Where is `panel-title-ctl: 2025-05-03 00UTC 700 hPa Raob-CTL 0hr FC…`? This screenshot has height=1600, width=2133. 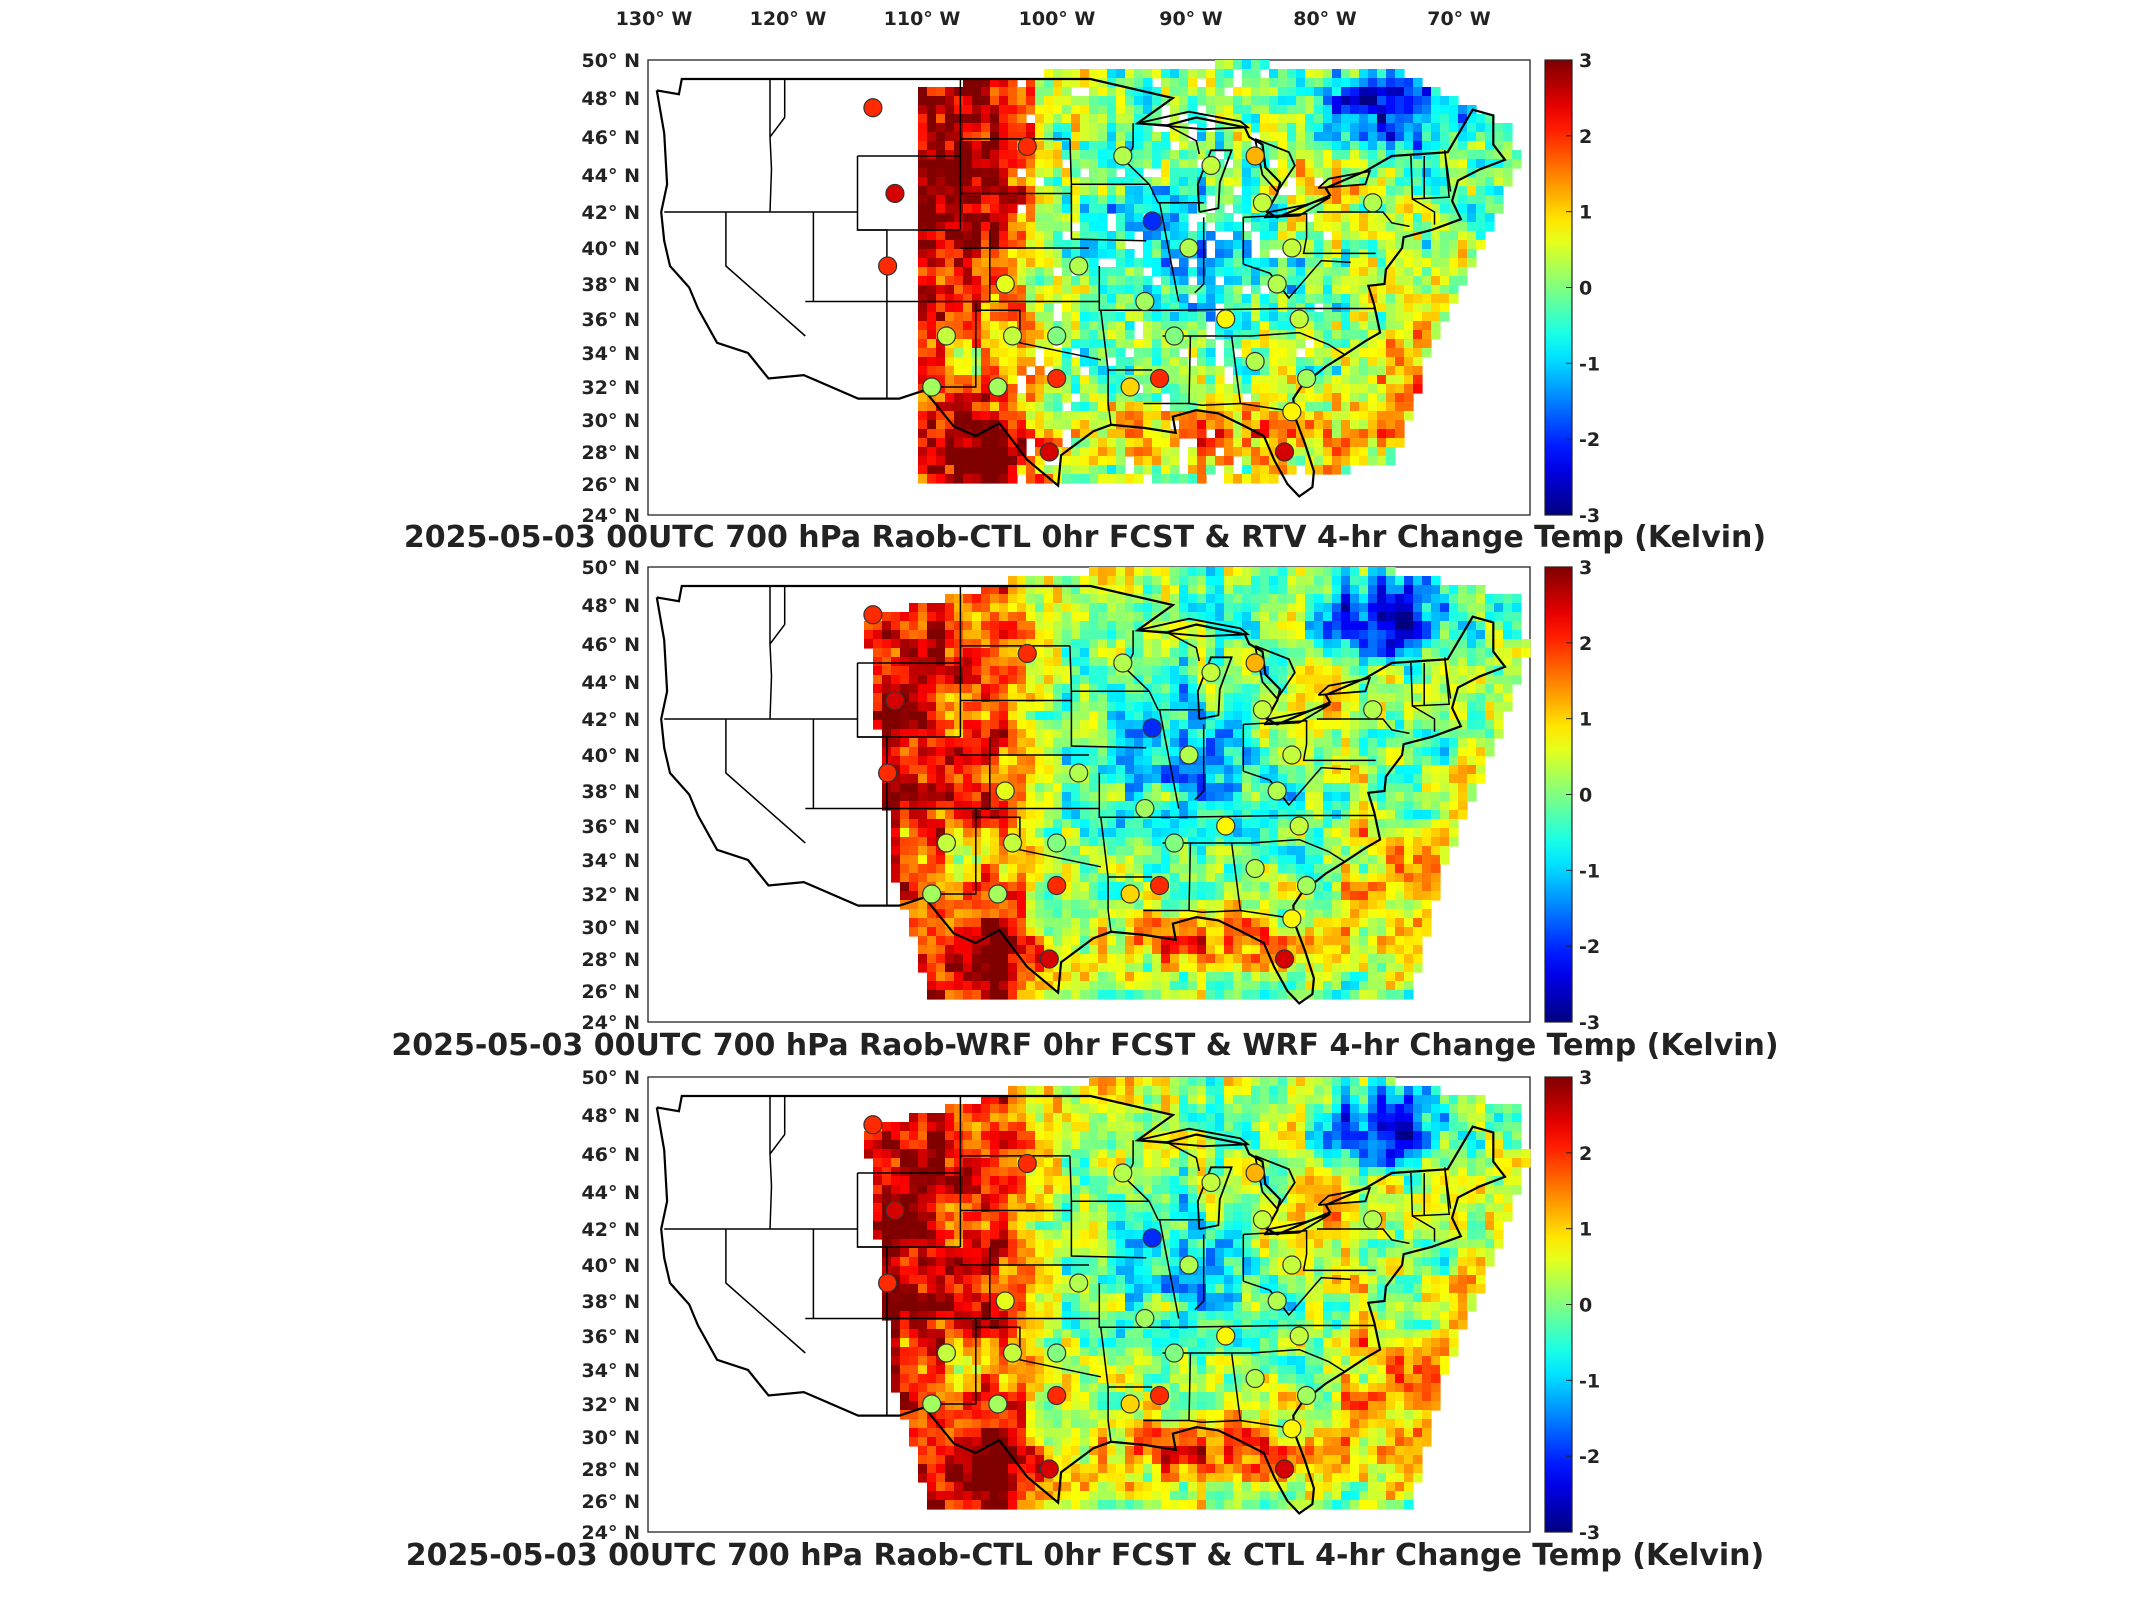
panel-title-ctl: 2025-05-03 00UTC 700 hPa Raob-CTL 0hr FC… is located at coordinates (1085, 1555).